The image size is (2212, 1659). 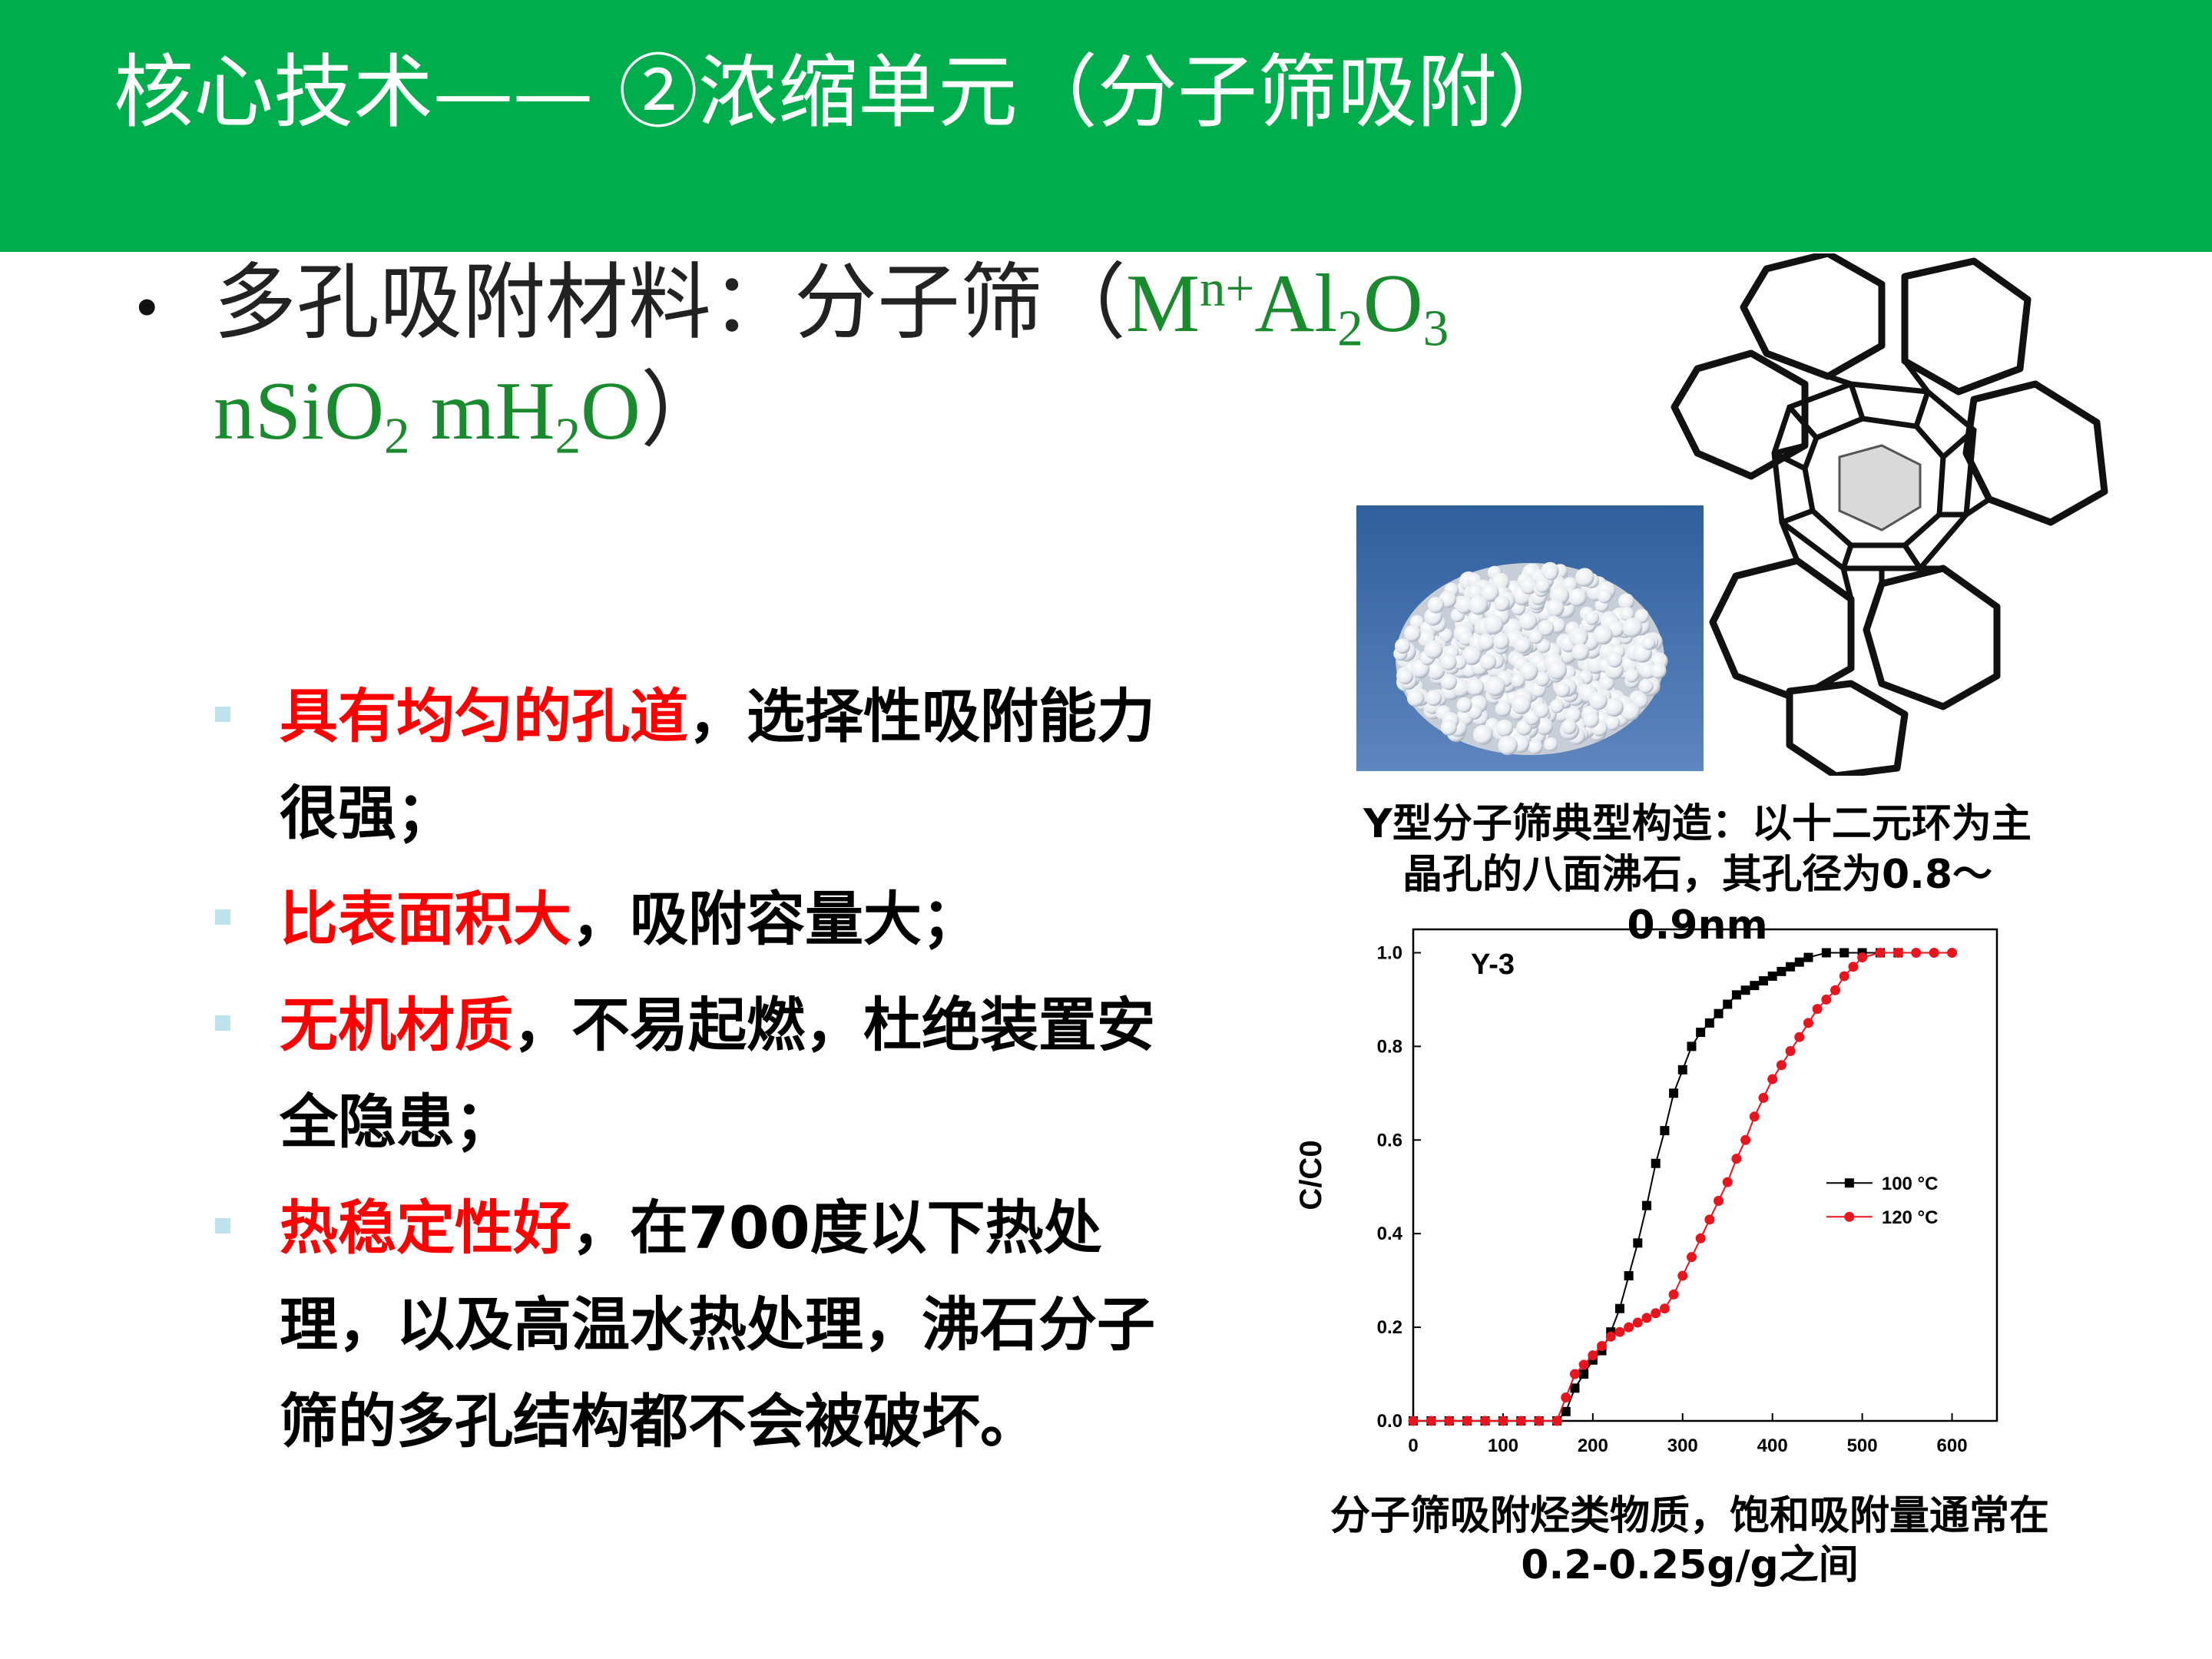 I want to click on feature-highlight: 热稳定性好, so click(x=426, y=1228).